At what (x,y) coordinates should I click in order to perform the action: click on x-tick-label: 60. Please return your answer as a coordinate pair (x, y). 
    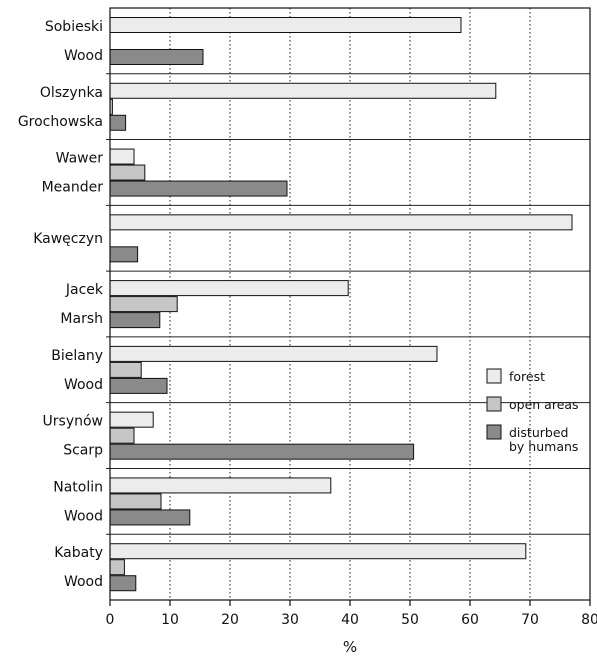
    Looking at the image, I should click on (470, 620).